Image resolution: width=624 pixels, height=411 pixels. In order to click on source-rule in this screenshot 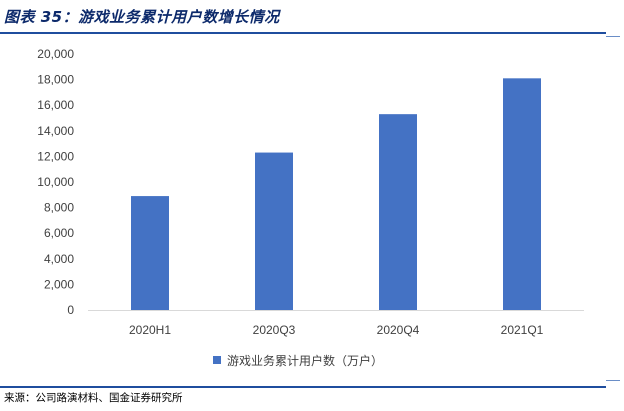, I will do `click(303, 387)`.